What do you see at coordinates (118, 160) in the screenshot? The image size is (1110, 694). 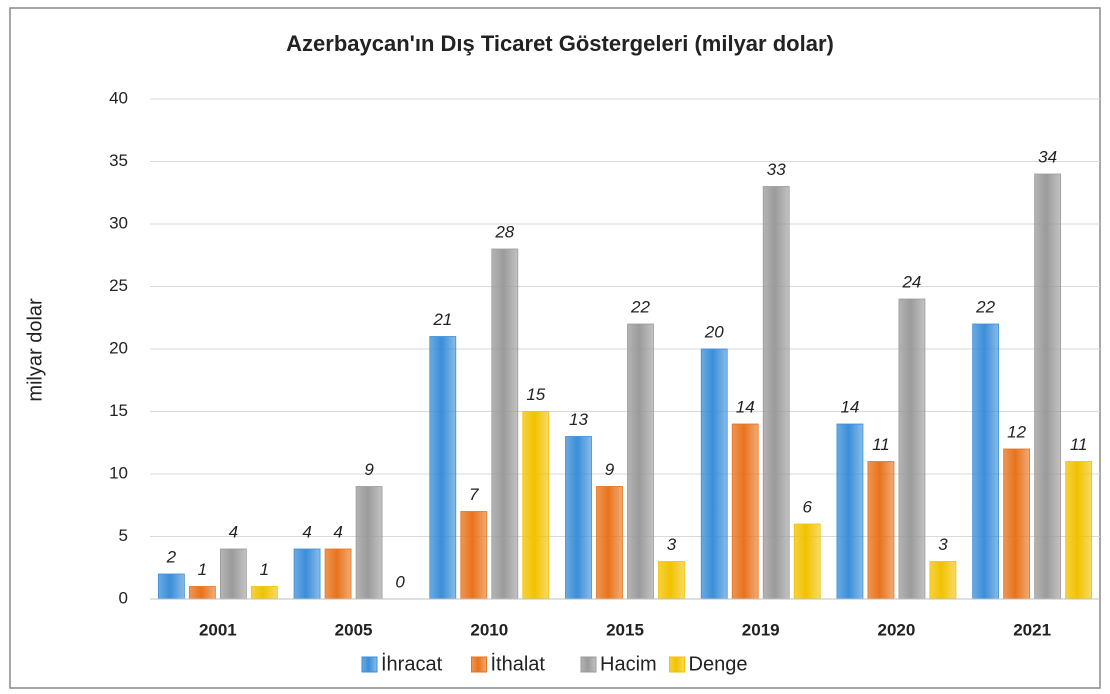 I see `y-tick-label: 35` at bounding box center [118, 160].